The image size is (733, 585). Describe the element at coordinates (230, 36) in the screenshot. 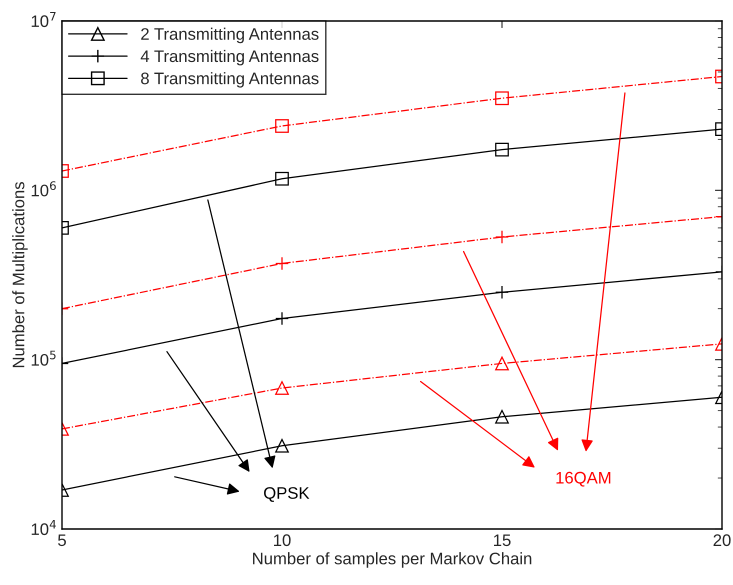

I see `legend-label: 2 Transmitting Antennas` at that location.